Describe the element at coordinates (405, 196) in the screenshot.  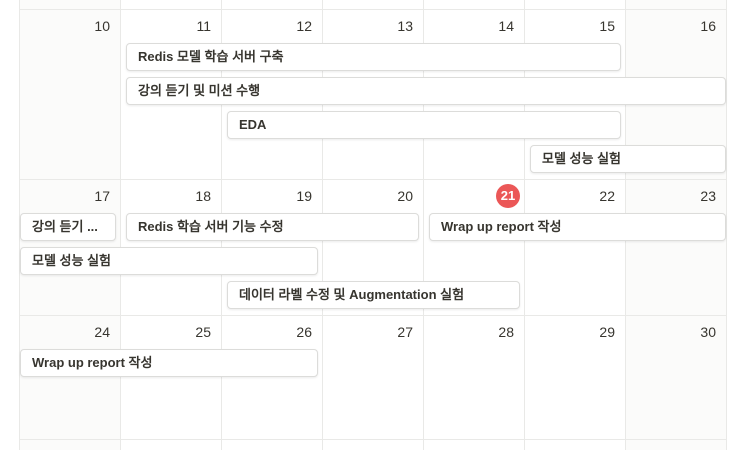
I see `day-number: 20` at that location.